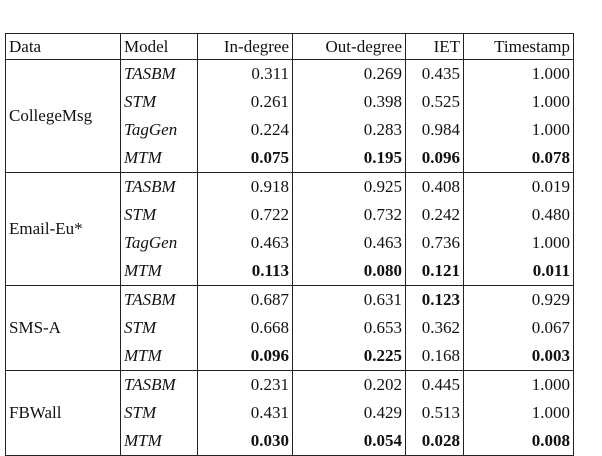  What do you see at coordinates (550, 157) in the screenshot?
I see `best-value: 0.078` at bounding box center [550, 157].